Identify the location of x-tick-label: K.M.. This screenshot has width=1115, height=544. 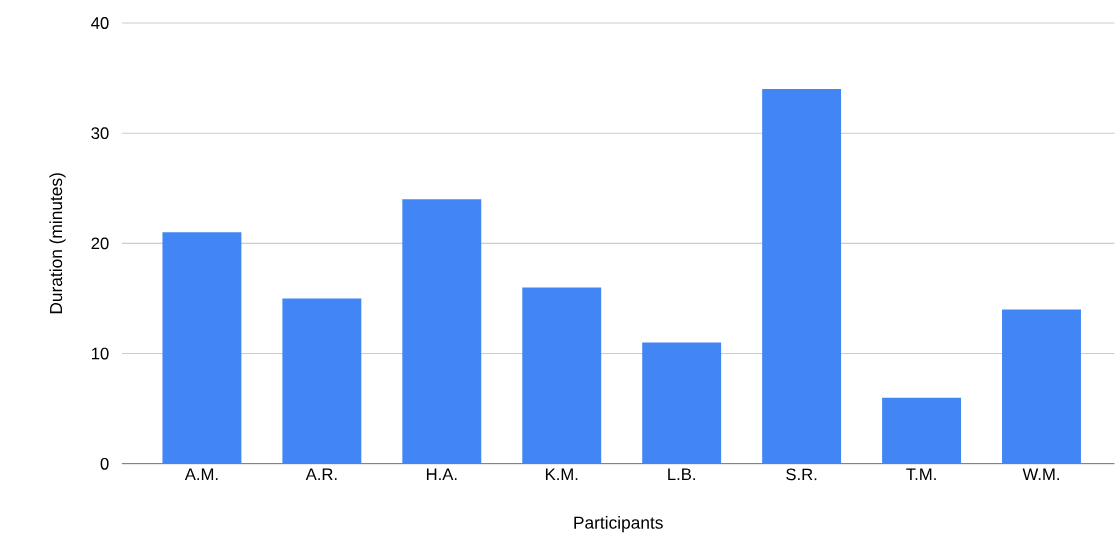
(561, 474).